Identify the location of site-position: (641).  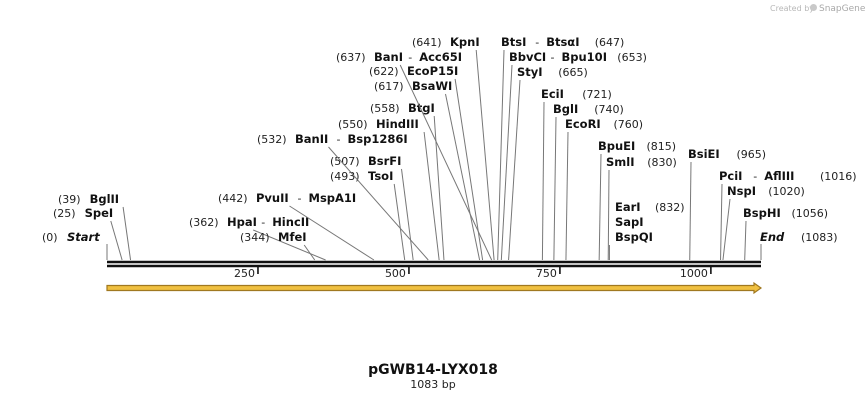
(427, 42).